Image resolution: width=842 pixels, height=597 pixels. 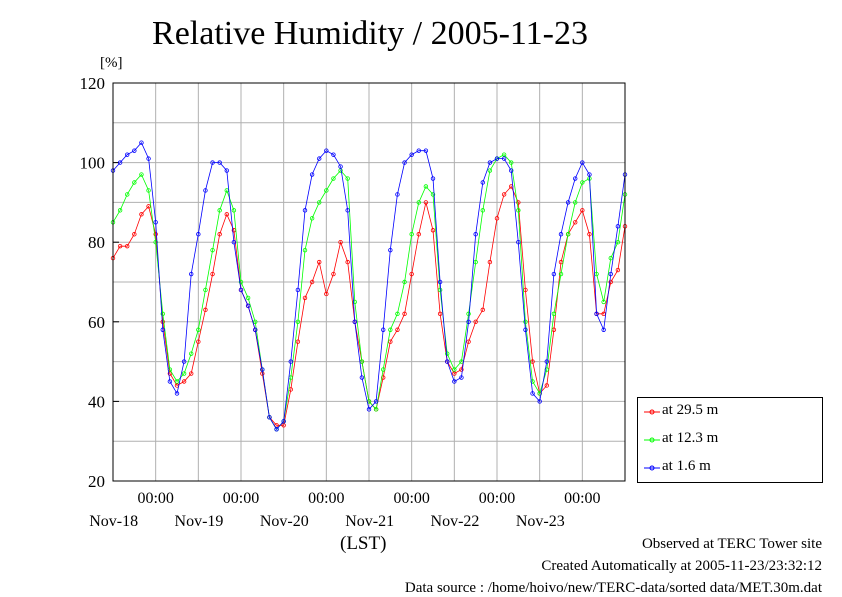 What do you see at coordinates (731, 544) in the screenshot?
I see `footer-site-note: Observed at TERC Tower site` at bounding box center [731, 544].